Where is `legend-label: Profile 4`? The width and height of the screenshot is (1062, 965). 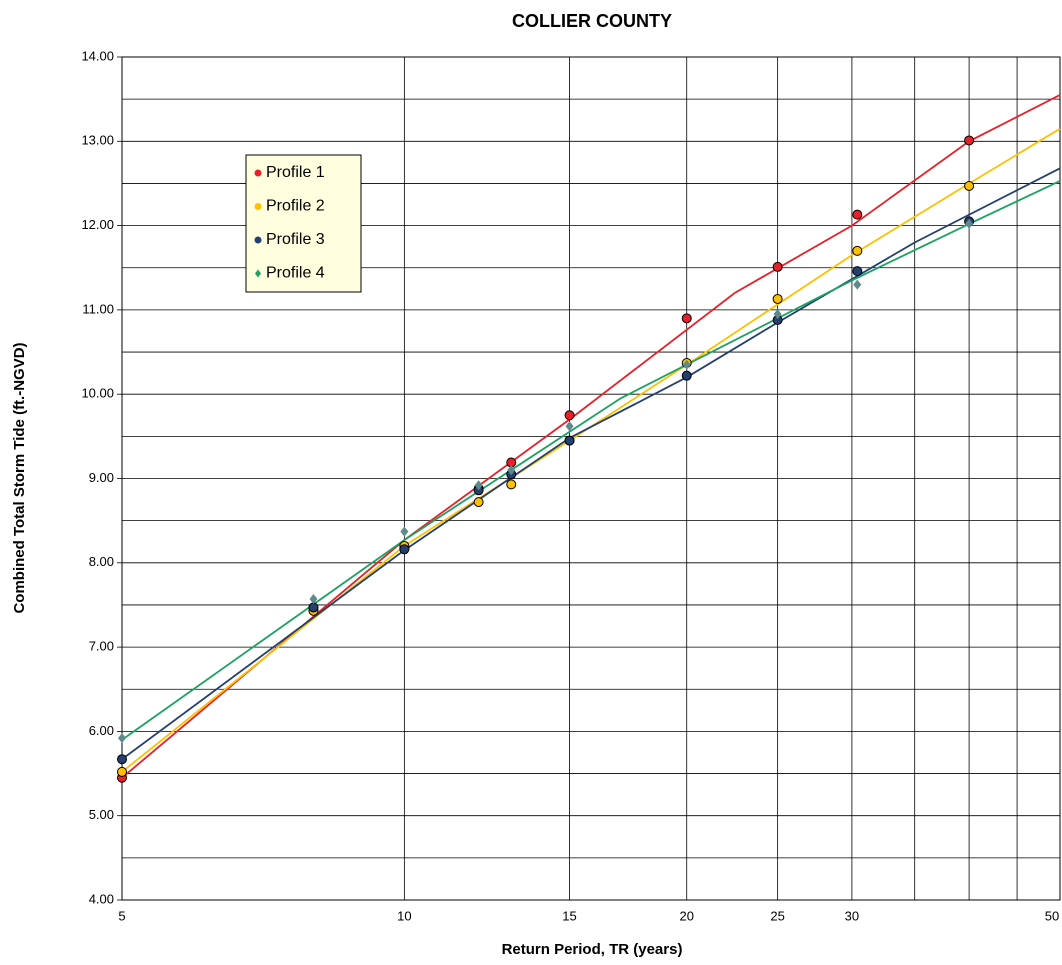 legend-label: Profile 4 is located at coordinates (295, 273).